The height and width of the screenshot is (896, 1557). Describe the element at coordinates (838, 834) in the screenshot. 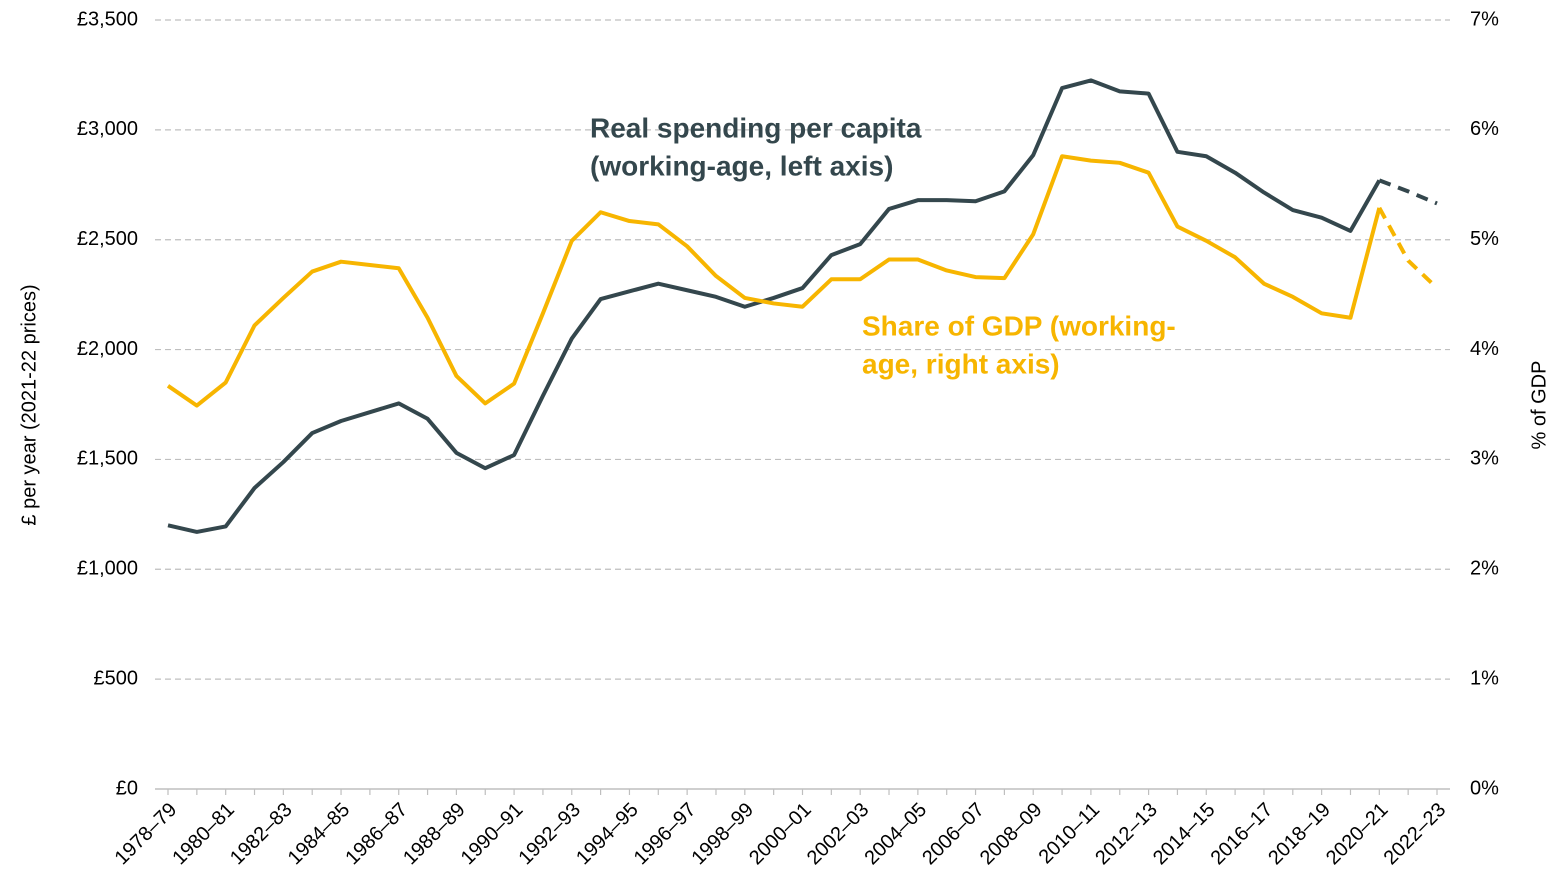

I see `x-tick-label: 2002–03` at that location.